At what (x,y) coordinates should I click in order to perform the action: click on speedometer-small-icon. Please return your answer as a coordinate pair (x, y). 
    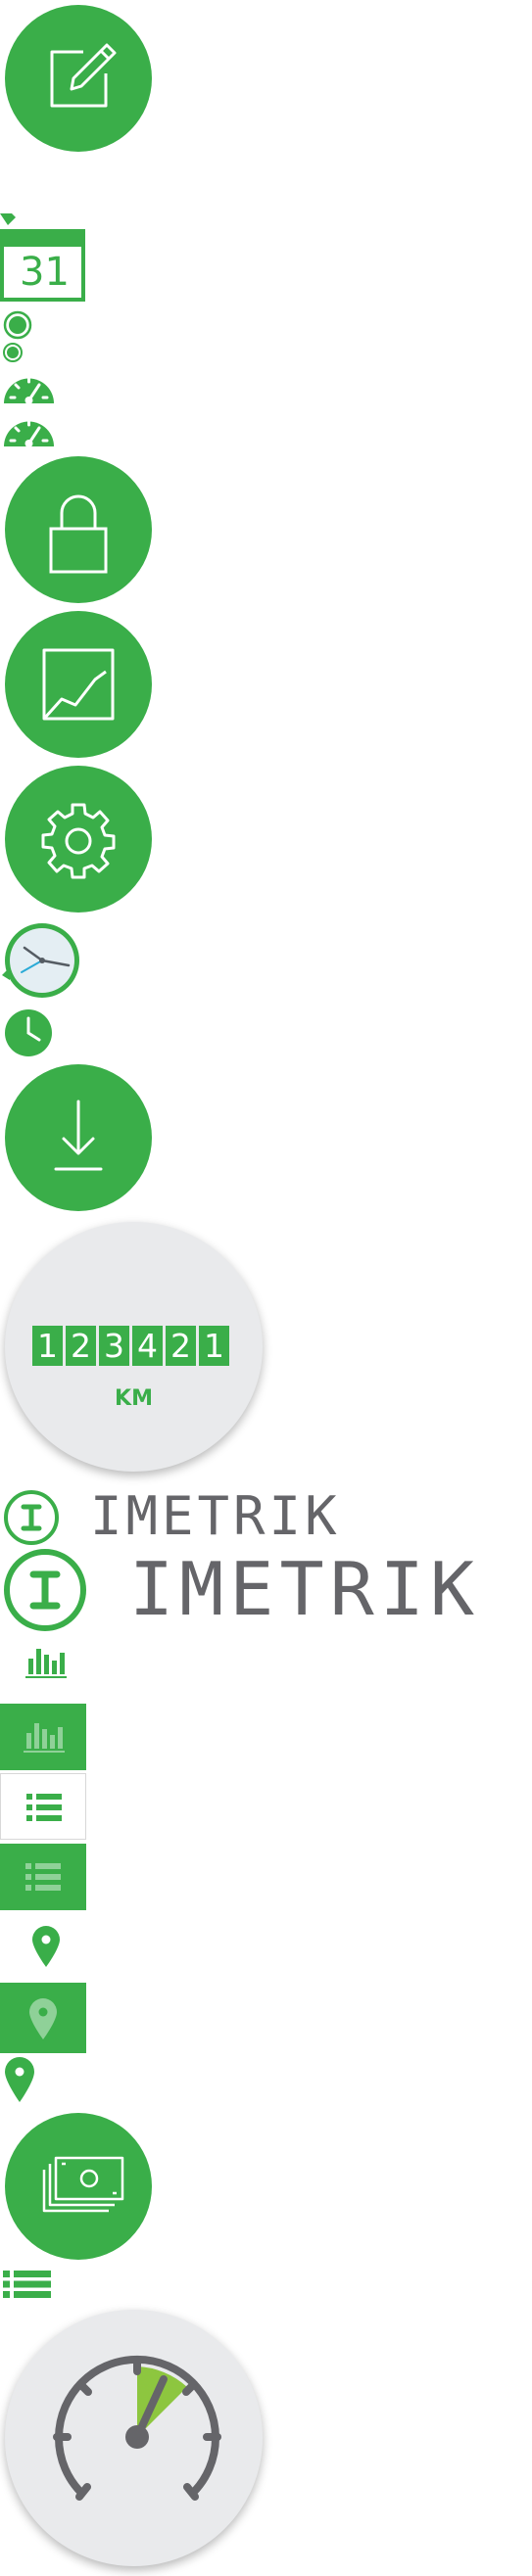
    Looking at the image, I should click on (29, 390).